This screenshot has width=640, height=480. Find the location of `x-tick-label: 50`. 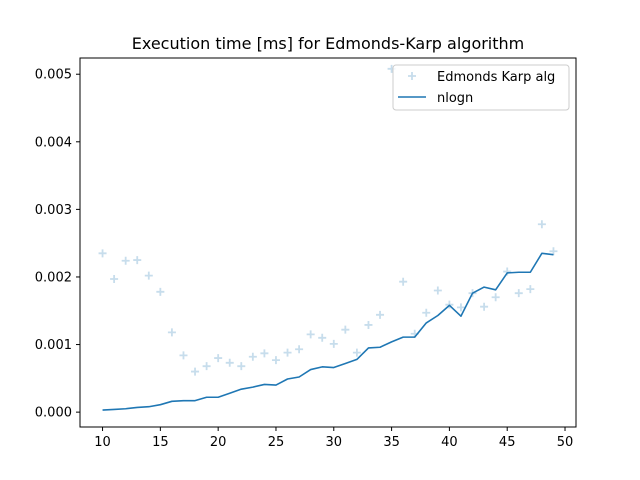

x-tick-label: 50 is located at coordinates (565, 442).